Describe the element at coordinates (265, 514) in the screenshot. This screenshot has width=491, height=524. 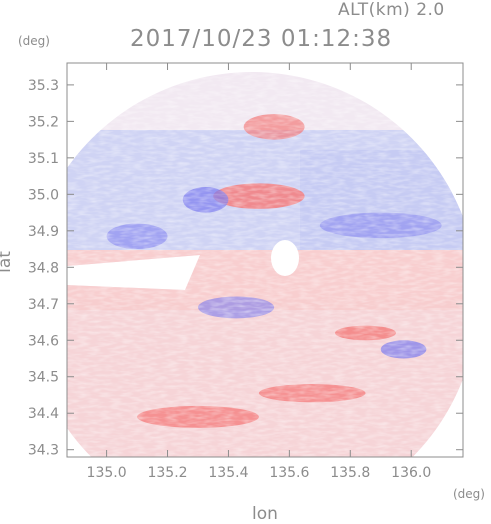
I see `x-axis-label: lon` at that location.